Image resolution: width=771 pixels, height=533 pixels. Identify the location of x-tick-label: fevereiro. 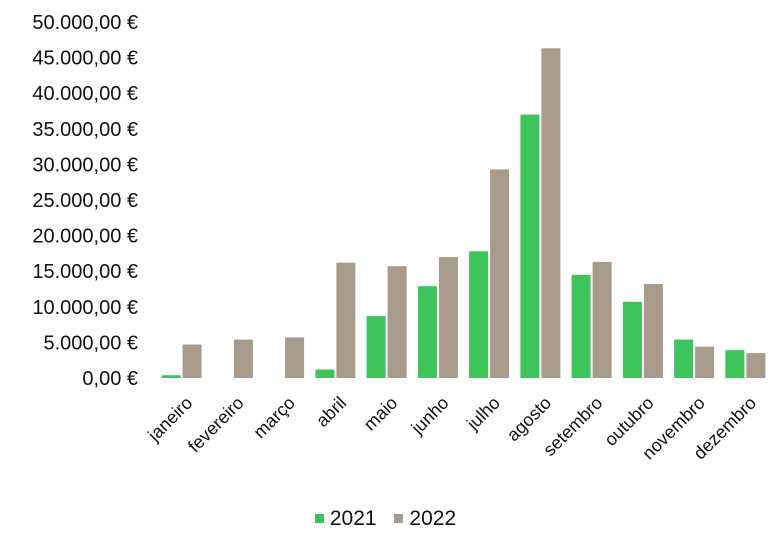
(216, 425).